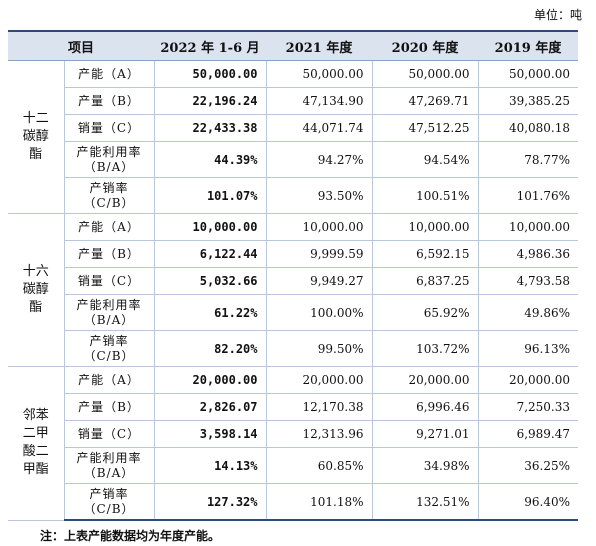 The height and width of the screenshot is (546, 596). Describe the element at coordinates (36, 443) in the screenshot. I see `product-name: 邻苯 二甲 酸二 甲酯` at that location.